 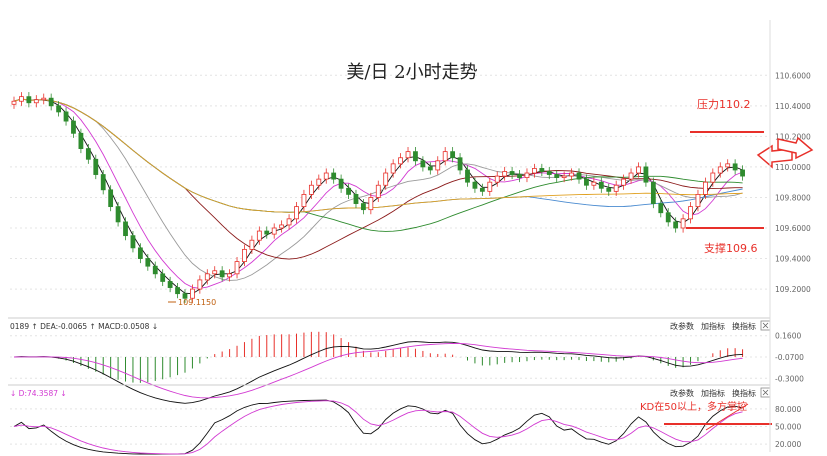 What do you see at coordinates (793, 136) in the screenshot?
I see `price-y-tick-label: 110.2000` at bounding box center [793, 136].